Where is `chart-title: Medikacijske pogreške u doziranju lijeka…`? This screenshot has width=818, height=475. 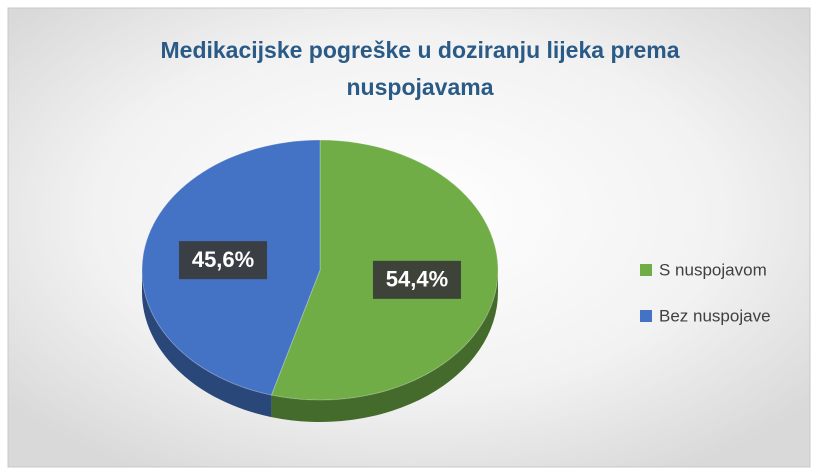
chart-title: Medikacijske pogreške u doziranju lijeka… is located at coordinates (420, 68).